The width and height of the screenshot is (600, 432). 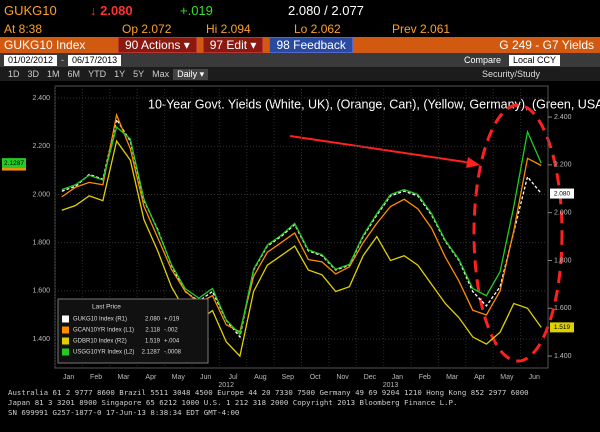 What do you see at coordinates (510, 74) in the screenshot?
I see `study: Security/Study` at bounding box center [510, 74].